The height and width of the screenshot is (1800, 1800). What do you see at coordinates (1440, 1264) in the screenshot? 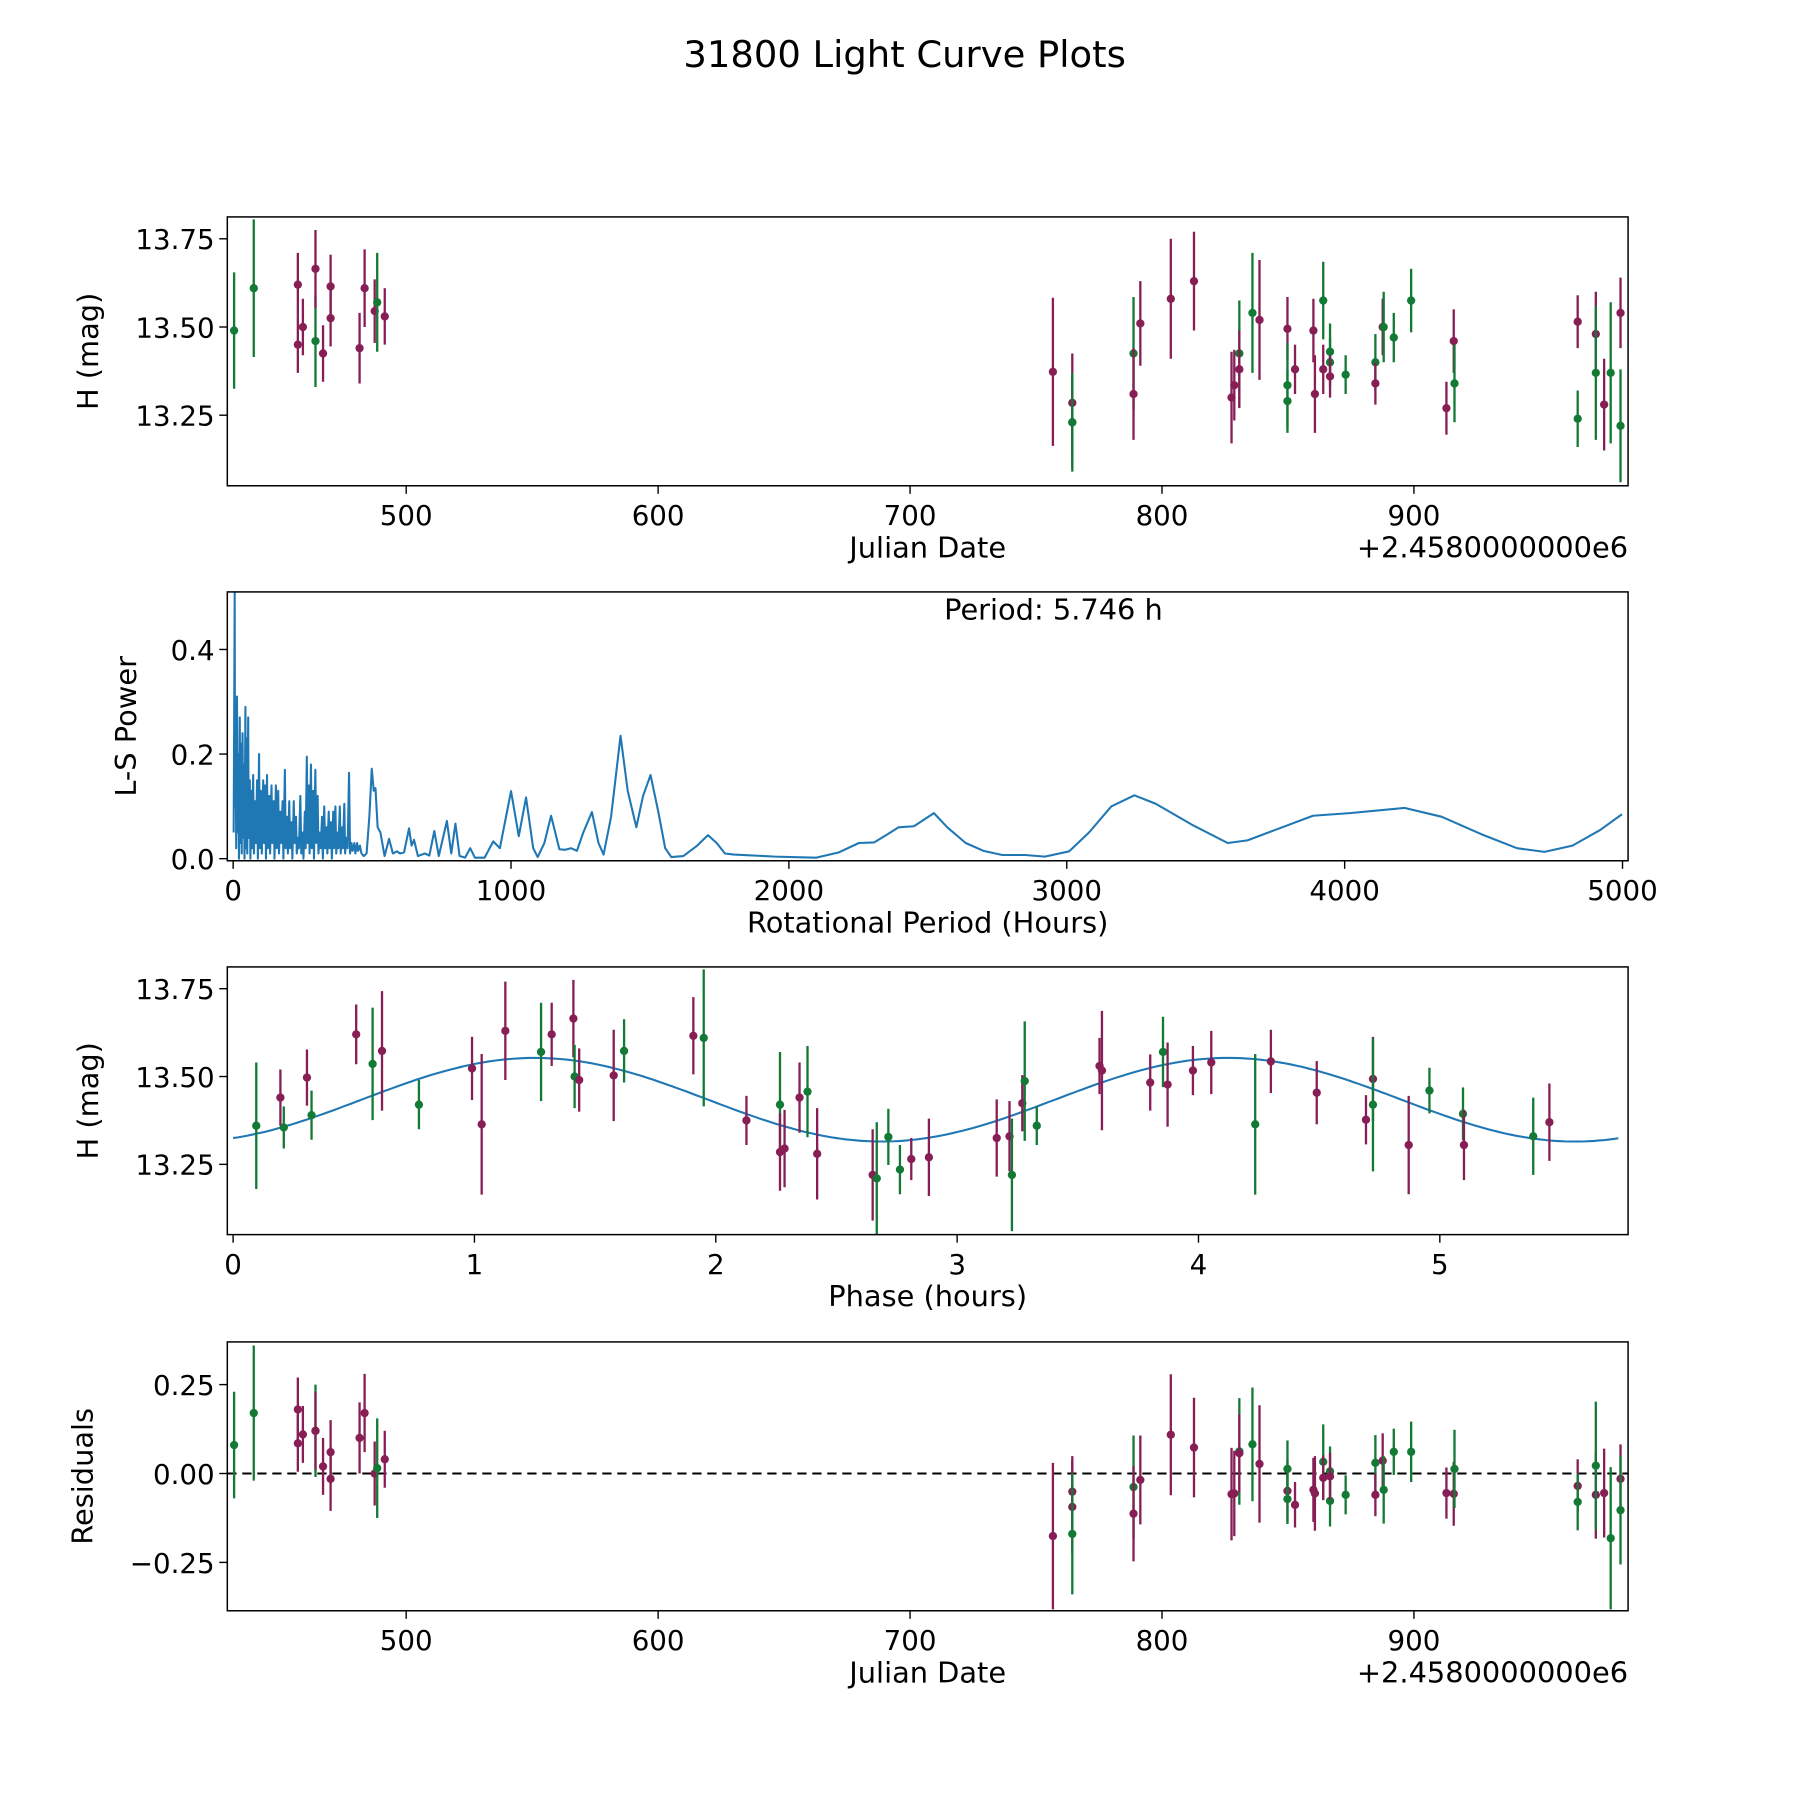
I see `x-tick-label: 5` at bounding box center [1440, 1264].